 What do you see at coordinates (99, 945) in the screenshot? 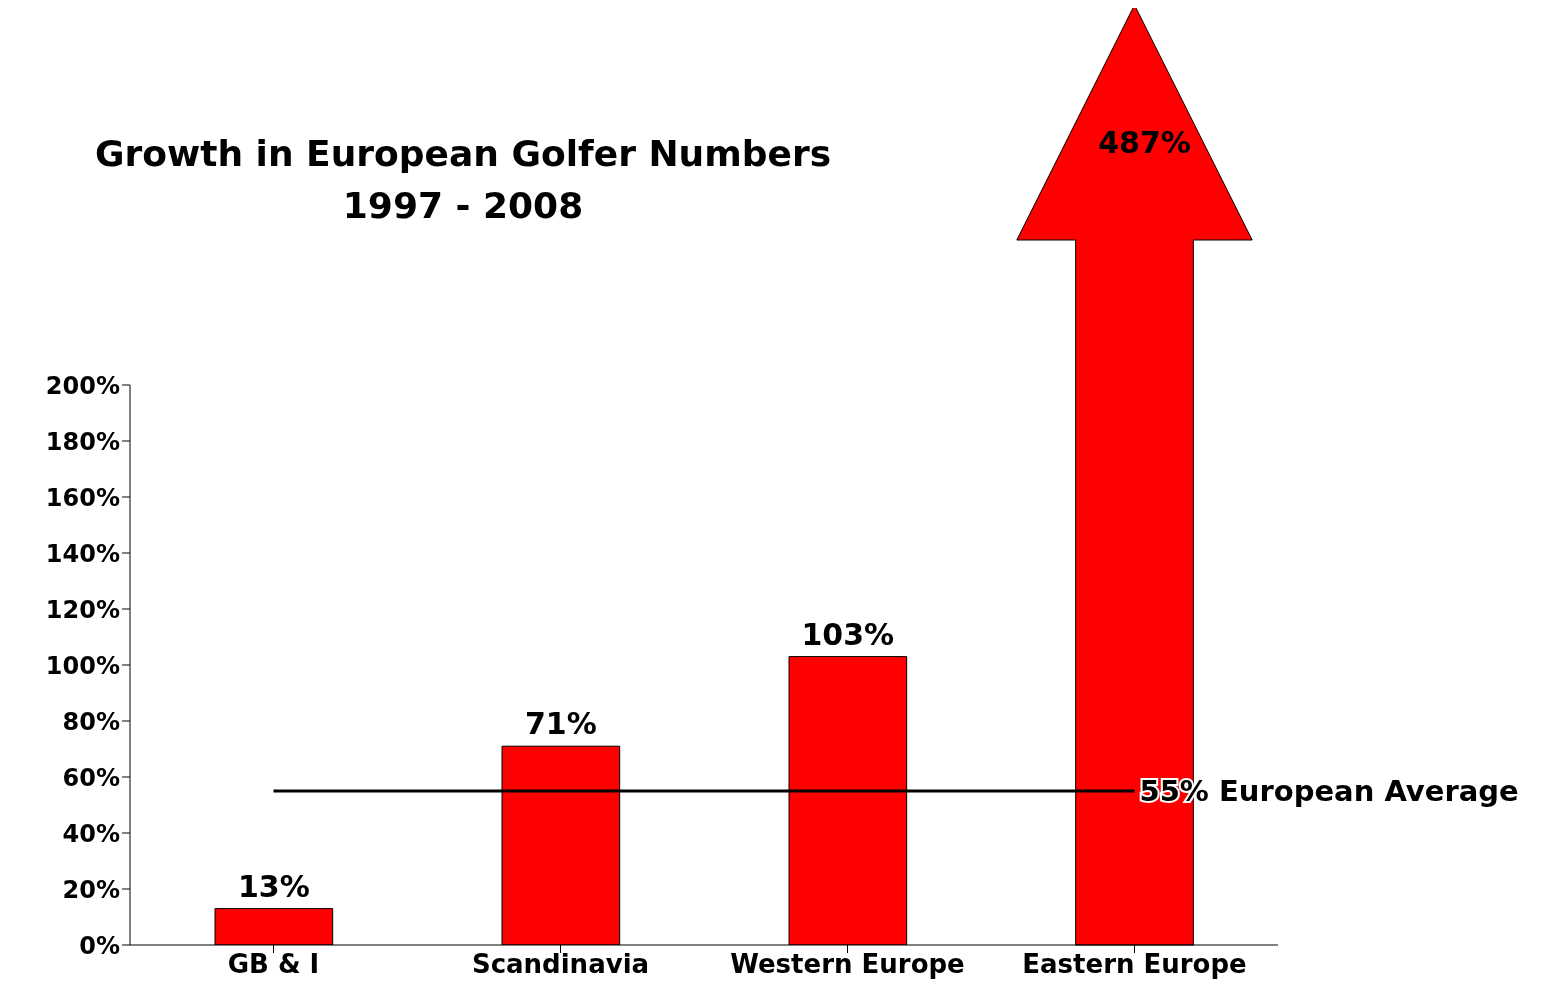
I see `y-tick-label: 0%` at bounding box center [99, 945].